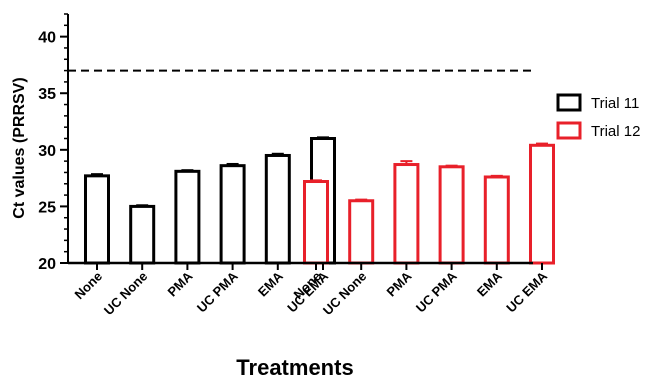 Image resolution: width=669 pixels, height=384 pixels. What do you see at coordinates (47, 94) in the screenshot?
I see `y-tick-label: 35` at bounding box center [47, 94].